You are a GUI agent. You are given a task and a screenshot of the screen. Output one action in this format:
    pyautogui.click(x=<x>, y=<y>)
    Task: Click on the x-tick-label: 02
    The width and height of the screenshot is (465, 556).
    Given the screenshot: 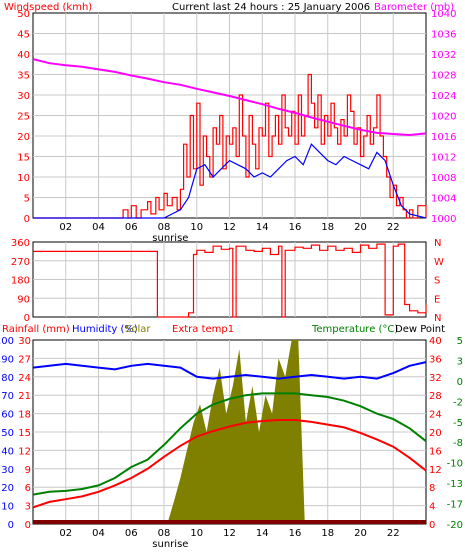 What is the action you would take?
    pyautogui.click(x=65, y=533)
    